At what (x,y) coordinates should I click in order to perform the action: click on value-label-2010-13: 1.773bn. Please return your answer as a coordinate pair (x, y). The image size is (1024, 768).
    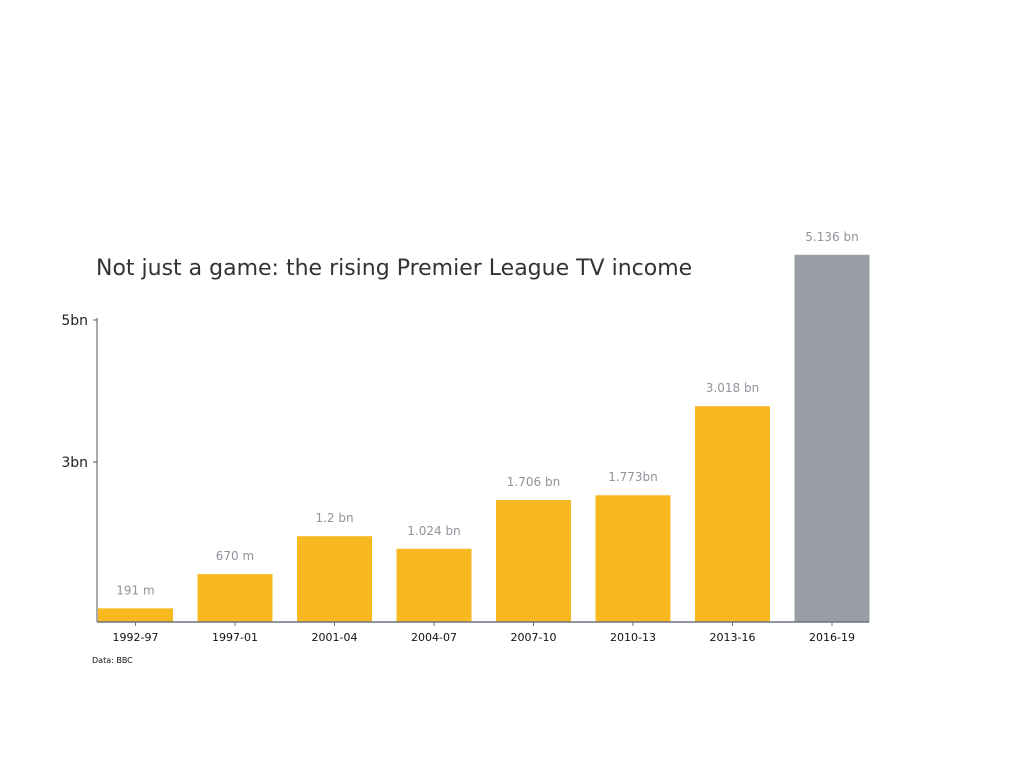
    Looking at the image, I should click on (633, 477).